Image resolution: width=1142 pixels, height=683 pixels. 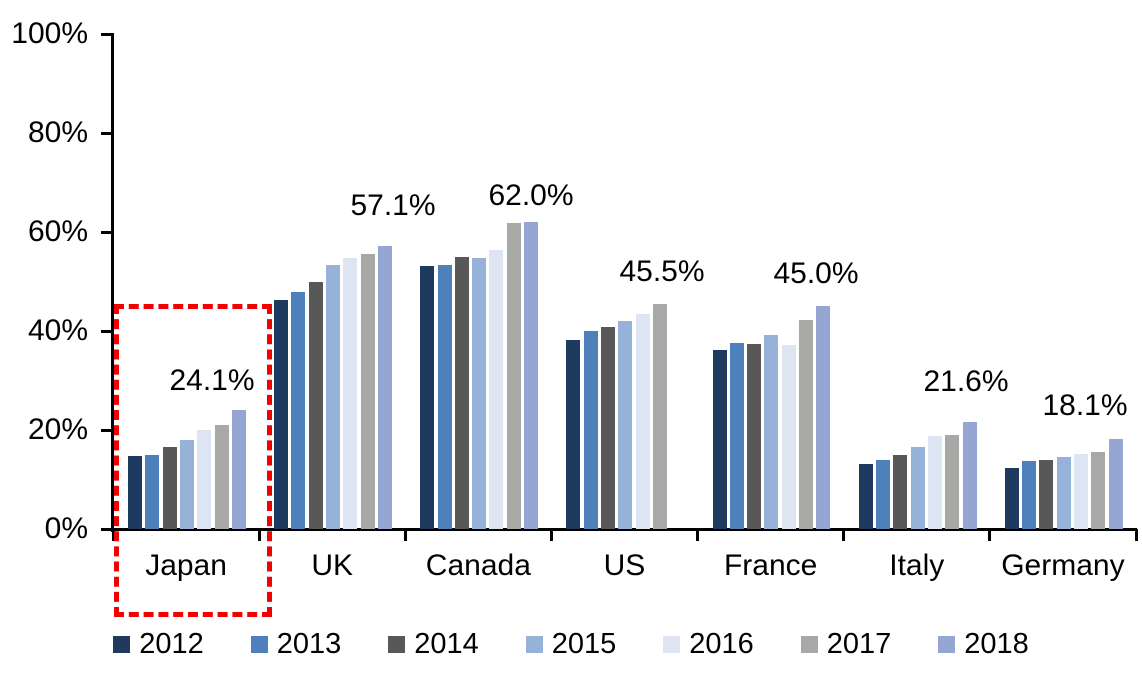 What do you see at coordinates (367, 391) in the screenshot?
I see `bar-uk-2017` at bounding box center [367, 391].